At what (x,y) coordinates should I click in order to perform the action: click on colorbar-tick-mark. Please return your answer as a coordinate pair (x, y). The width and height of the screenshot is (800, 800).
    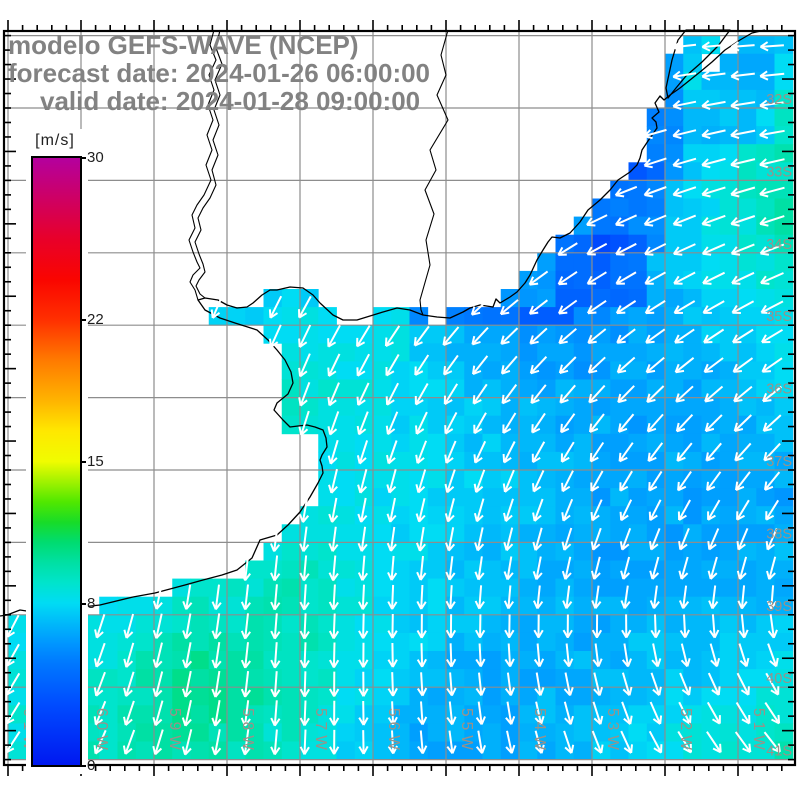
    Looking at the image, I should click on (83, 766).